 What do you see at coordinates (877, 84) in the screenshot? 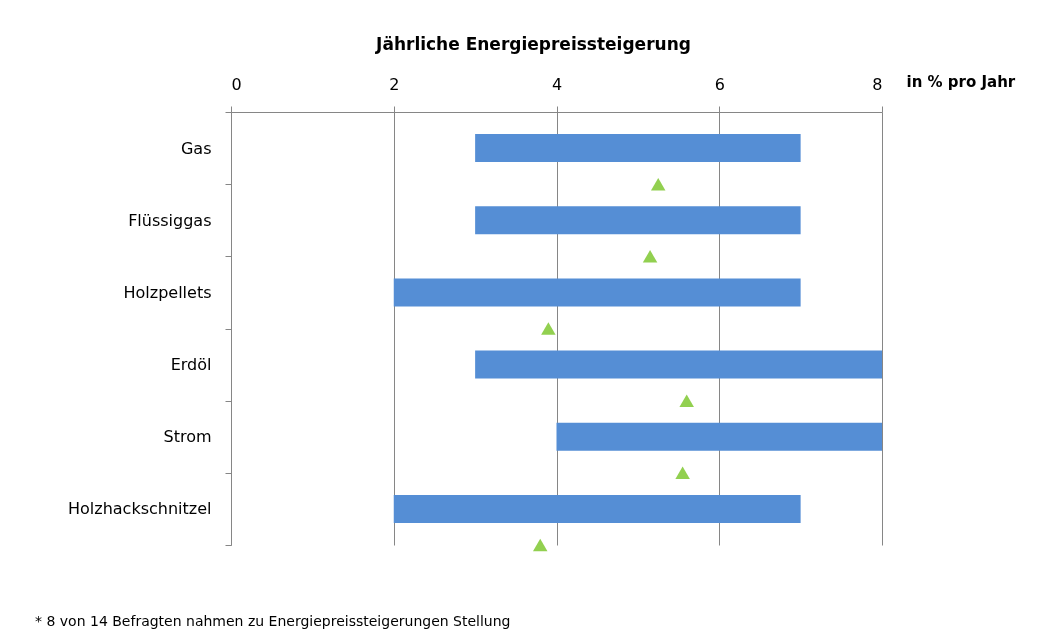
I see `x-tick-label: 8` at bounding box center [877, 84].